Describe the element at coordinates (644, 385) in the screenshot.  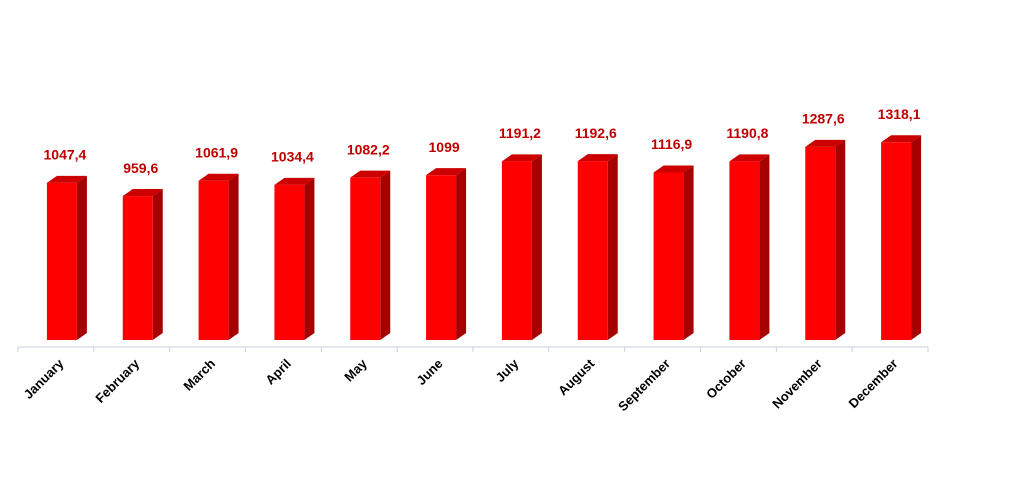
I see `x-tick-label: September` at that location.